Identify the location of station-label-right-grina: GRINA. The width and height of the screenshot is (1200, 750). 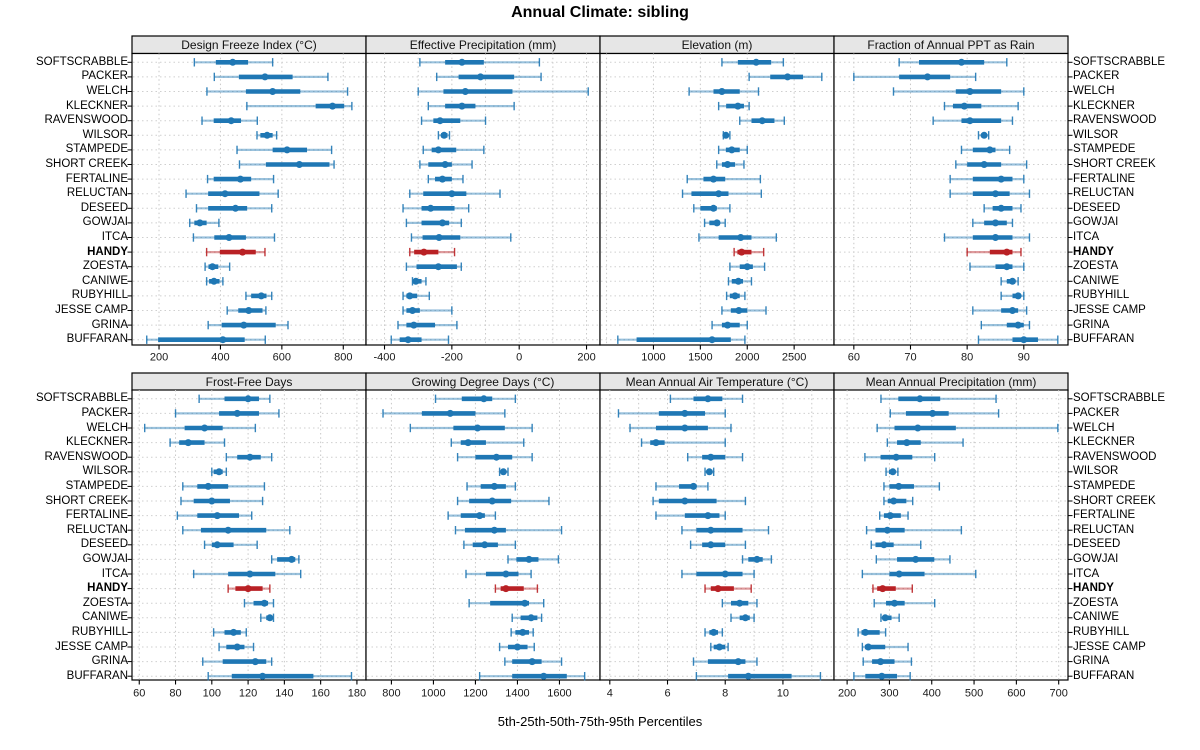
(1091, 661).